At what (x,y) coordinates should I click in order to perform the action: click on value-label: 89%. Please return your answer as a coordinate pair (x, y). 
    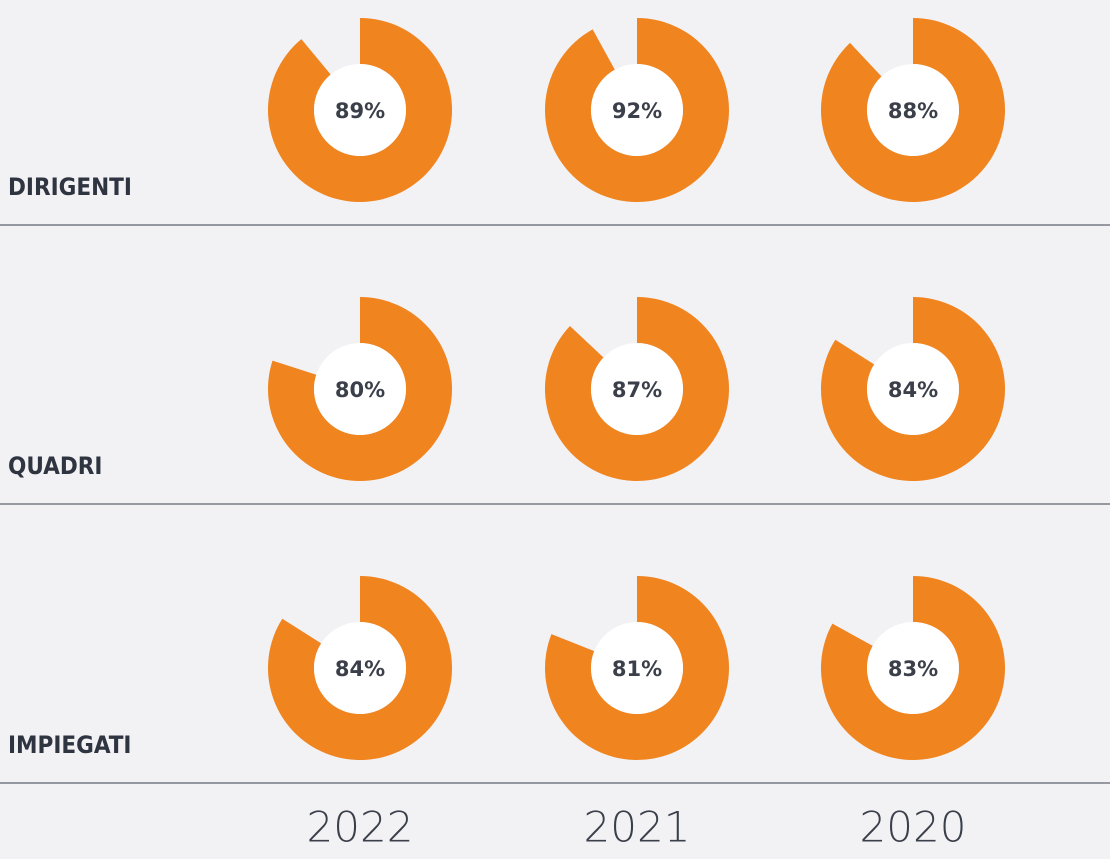
    Looking at the image, I should click on (360, 111).